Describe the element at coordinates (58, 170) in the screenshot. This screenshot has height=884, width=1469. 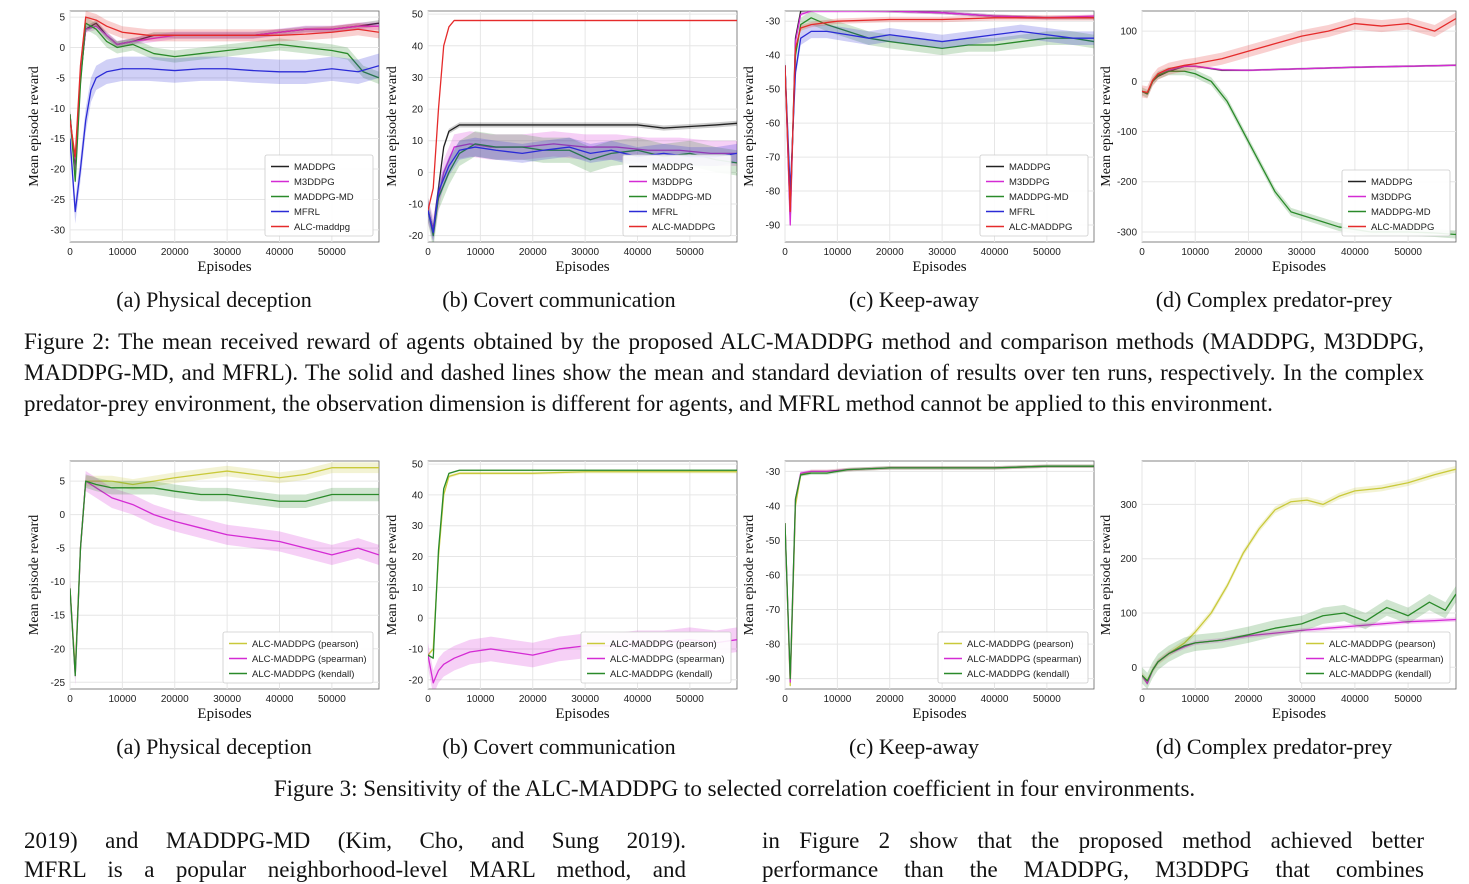
I see `y-tick-label: -20` at that location.